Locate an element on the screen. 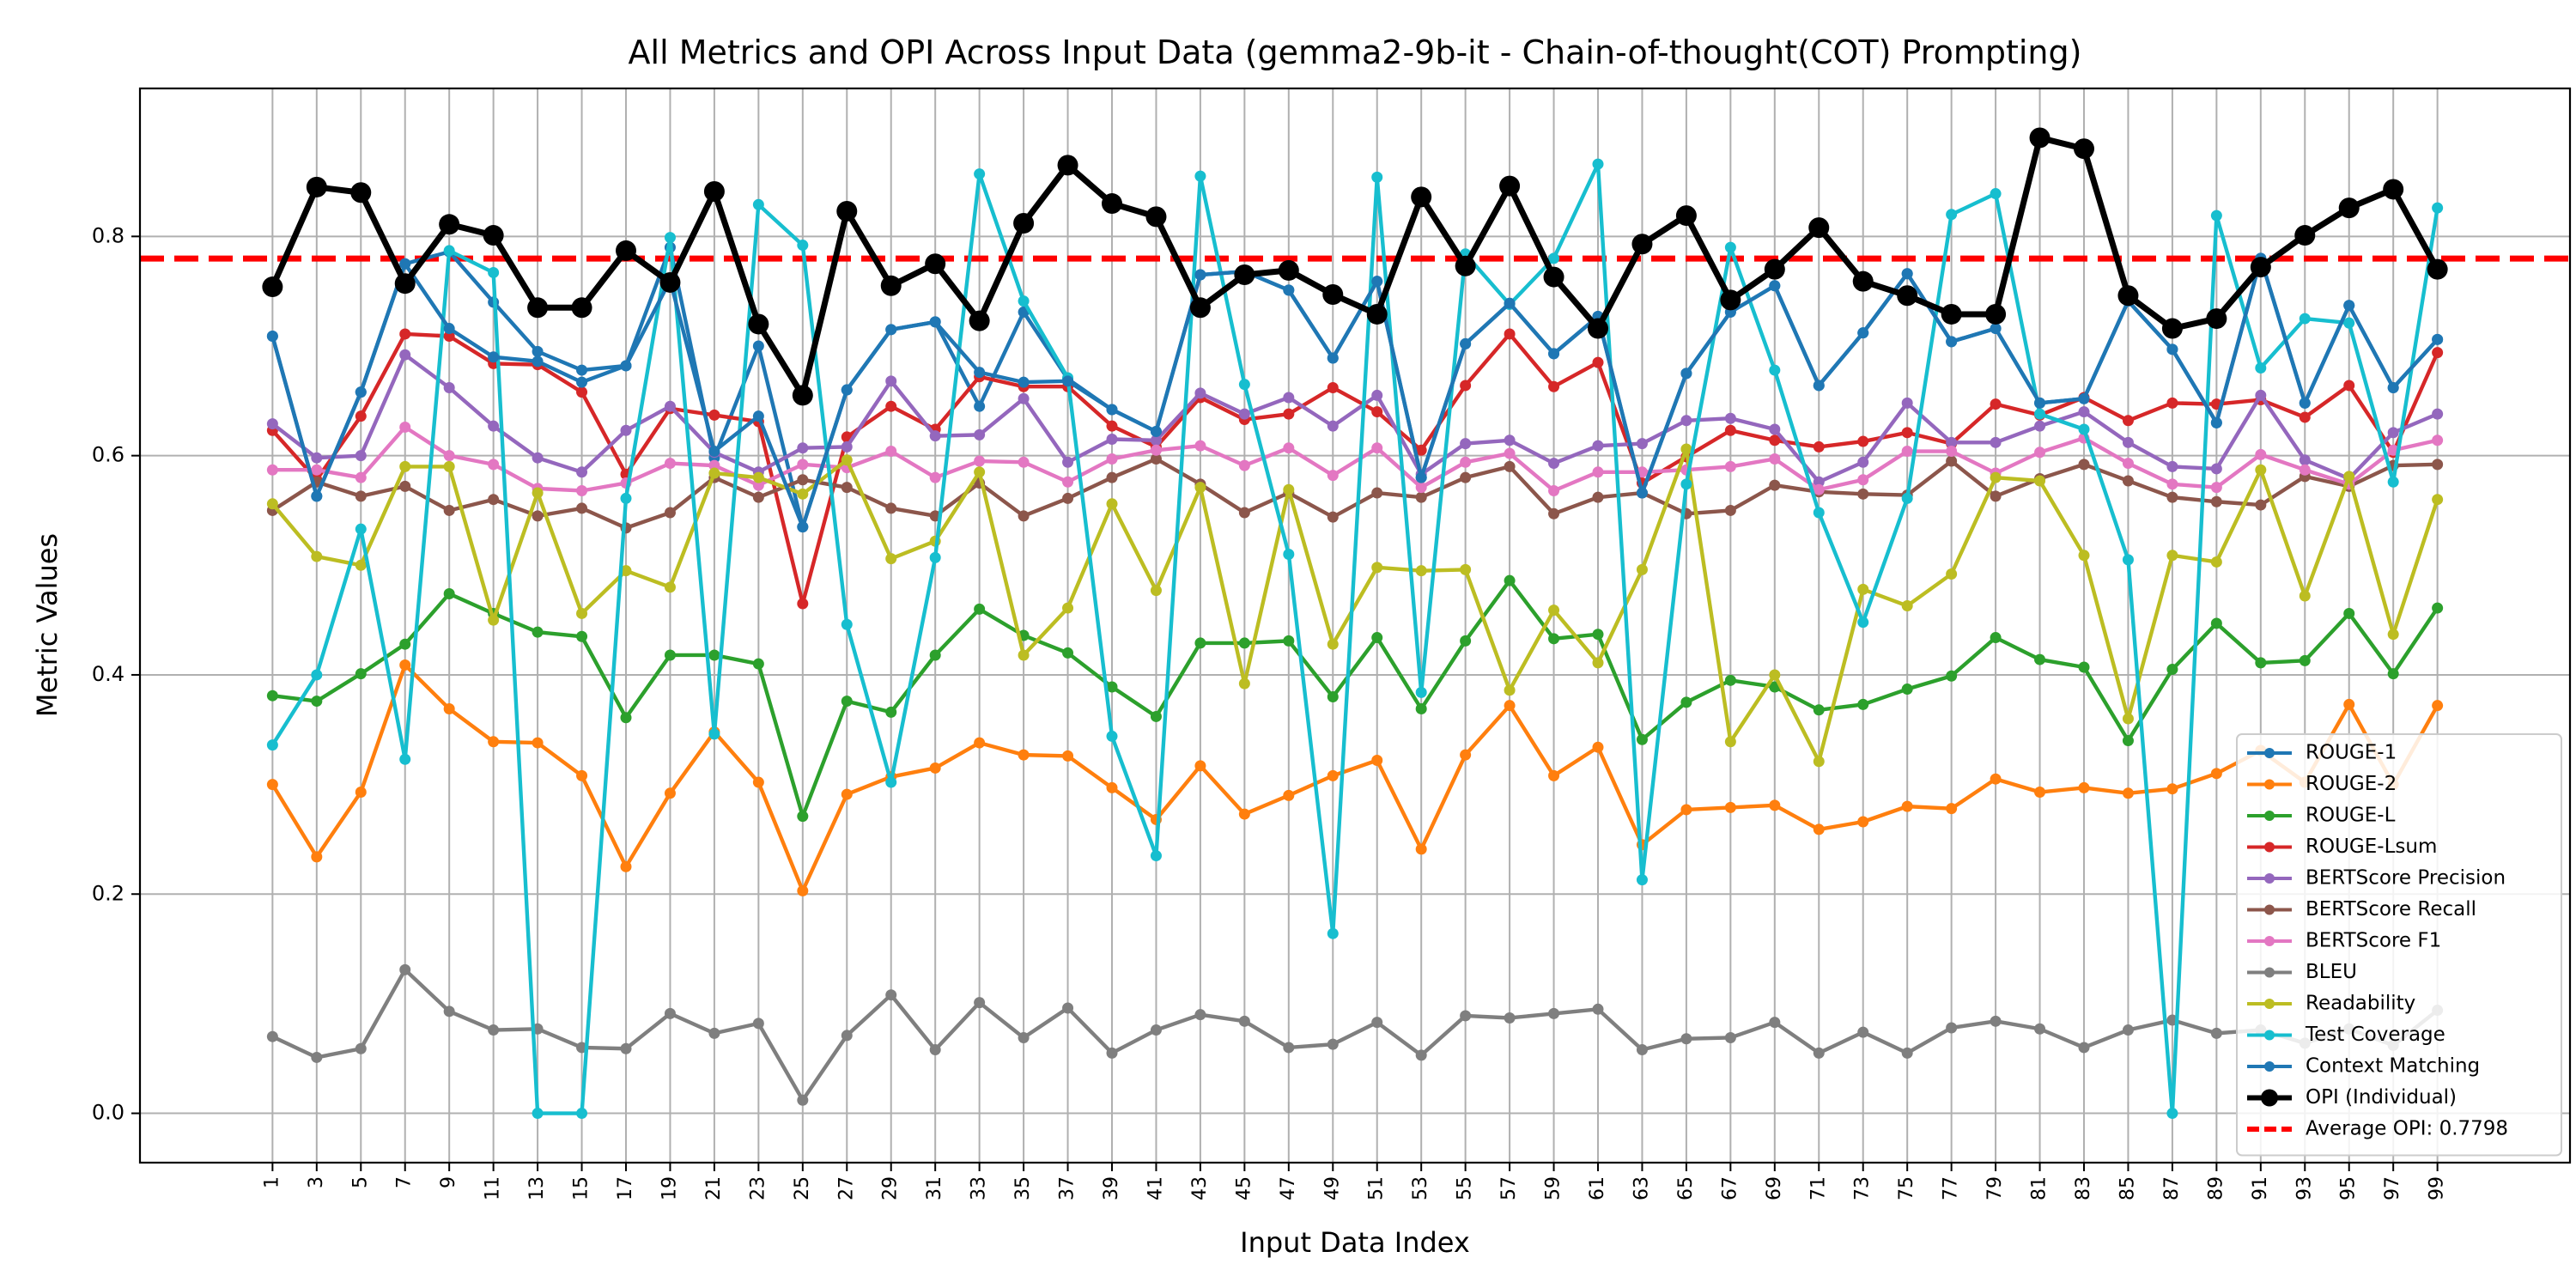 This screenshot has height=1288, width=2576. x-tick-label: 89 is located at coordinates (2216, 1188).